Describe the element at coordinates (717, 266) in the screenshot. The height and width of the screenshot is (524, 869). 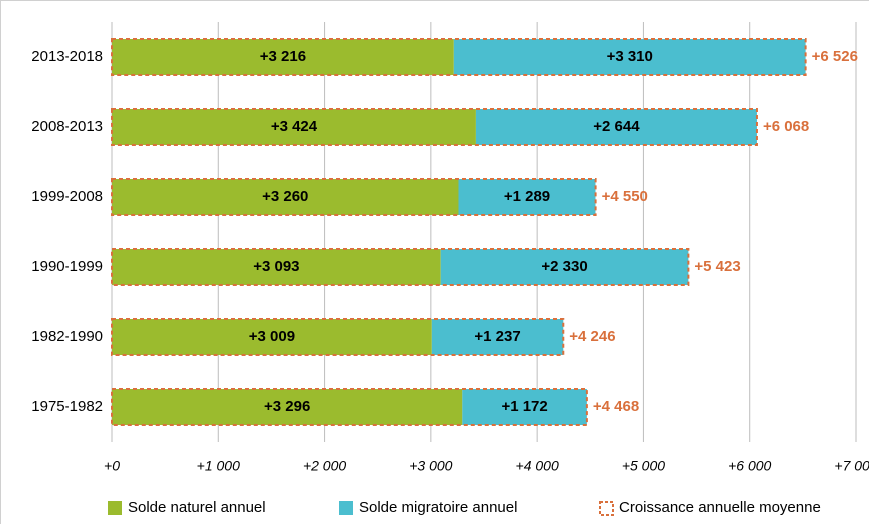
I see `total-label: +5 423` at that location.